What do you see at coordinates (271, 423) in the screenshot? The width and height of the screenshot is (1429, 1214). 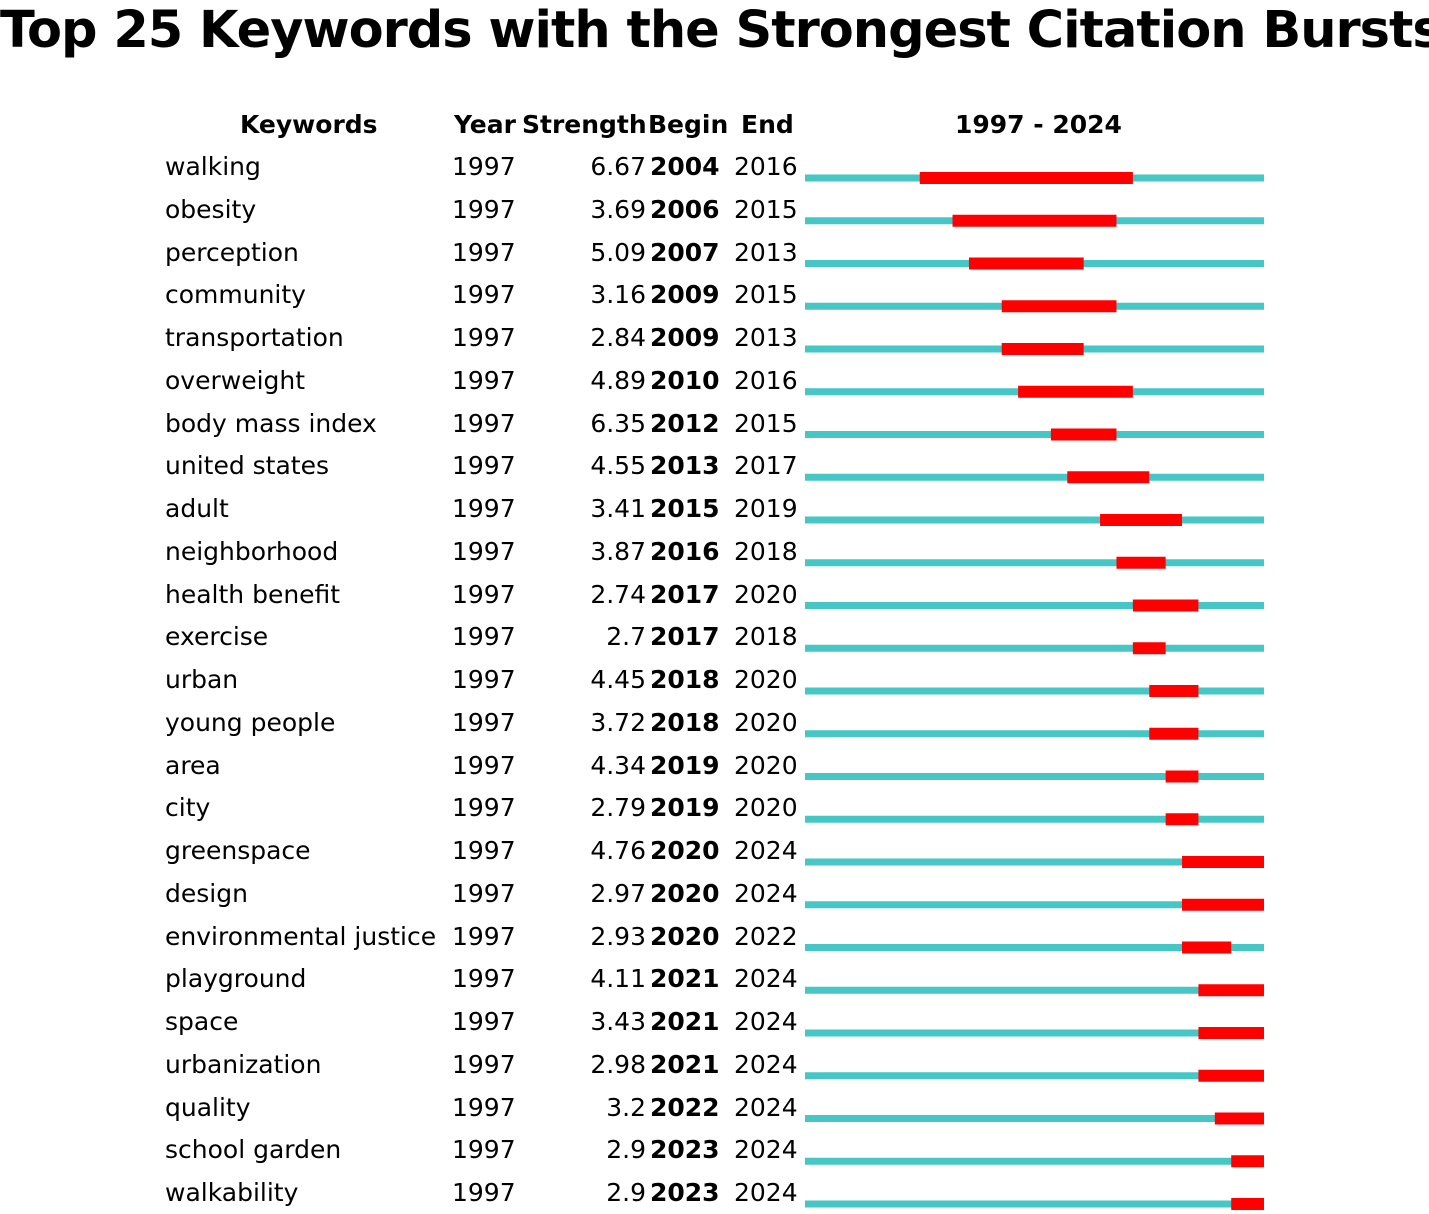 I see `keyword-cell: body mass index` at bounding box center [271, 423].